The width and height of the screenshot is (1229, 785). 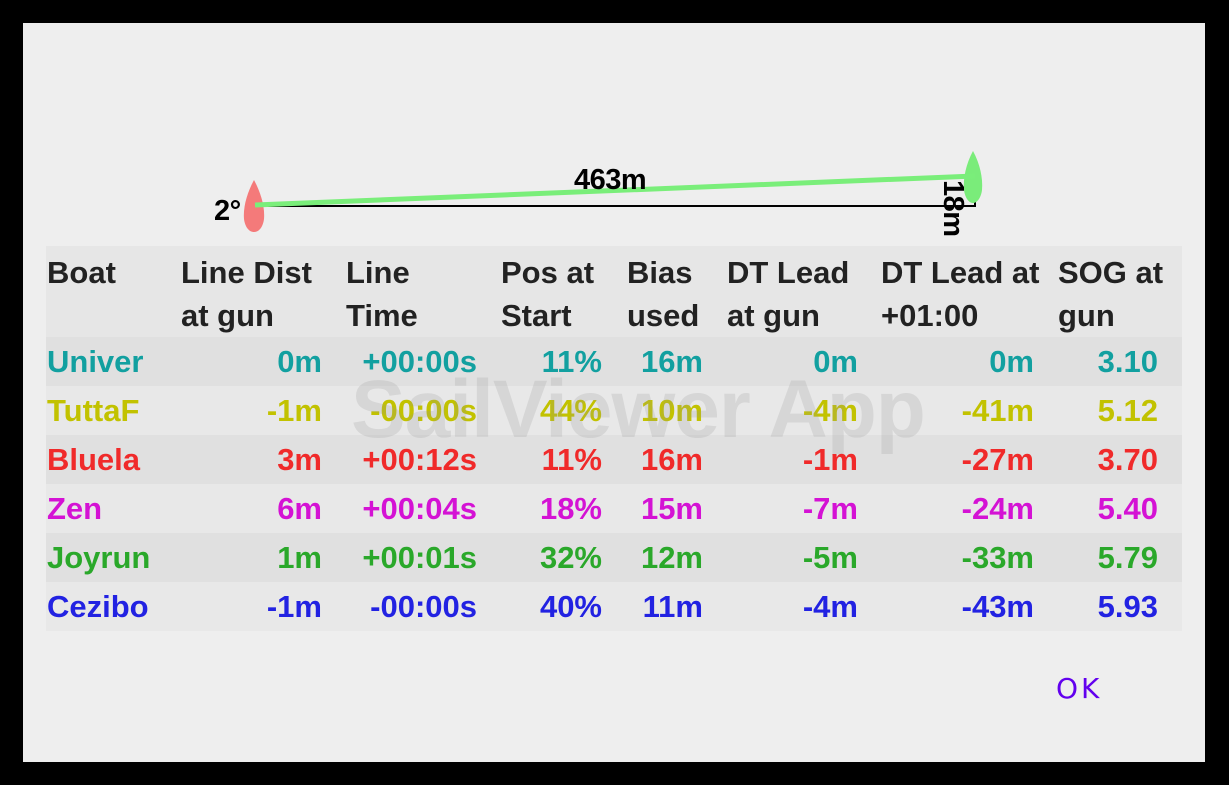 What do you see at coordinates (1127, 361) in the screenshot?
I see `cell-sog: 3.10` at bounding box center [1127, 361].